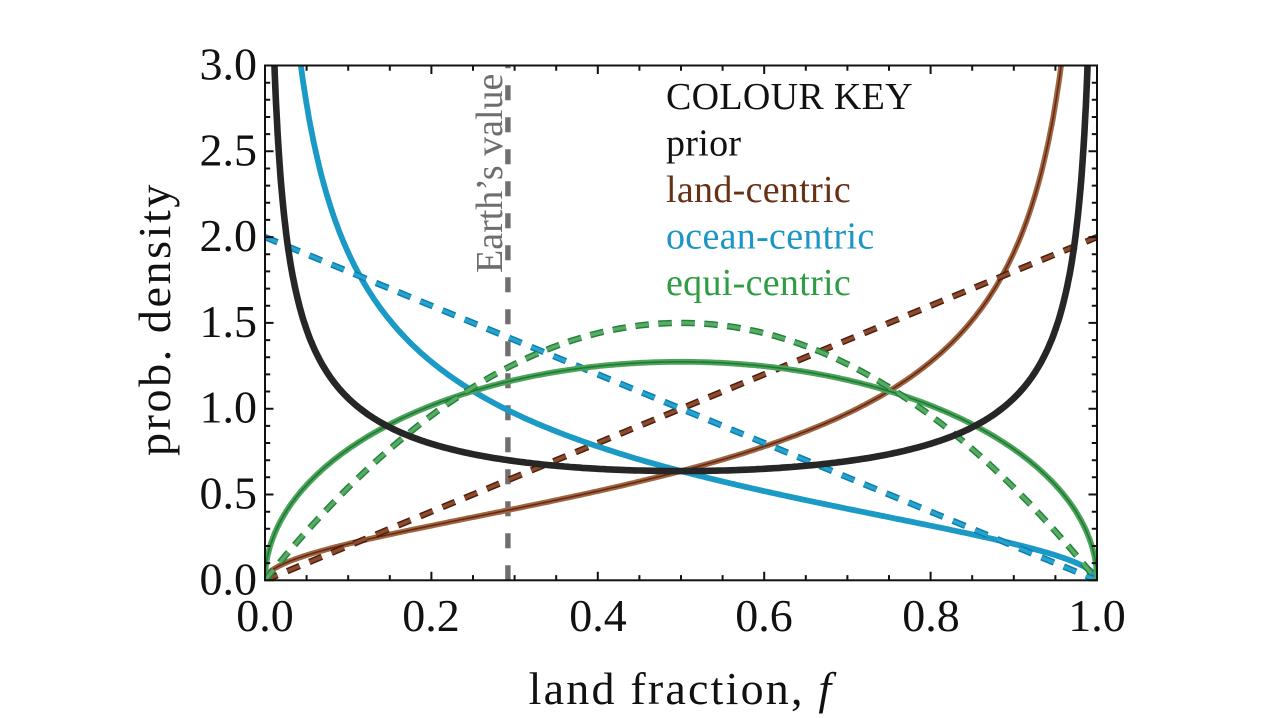  I want to click on svg-text: 2.0, so click(229, 235).